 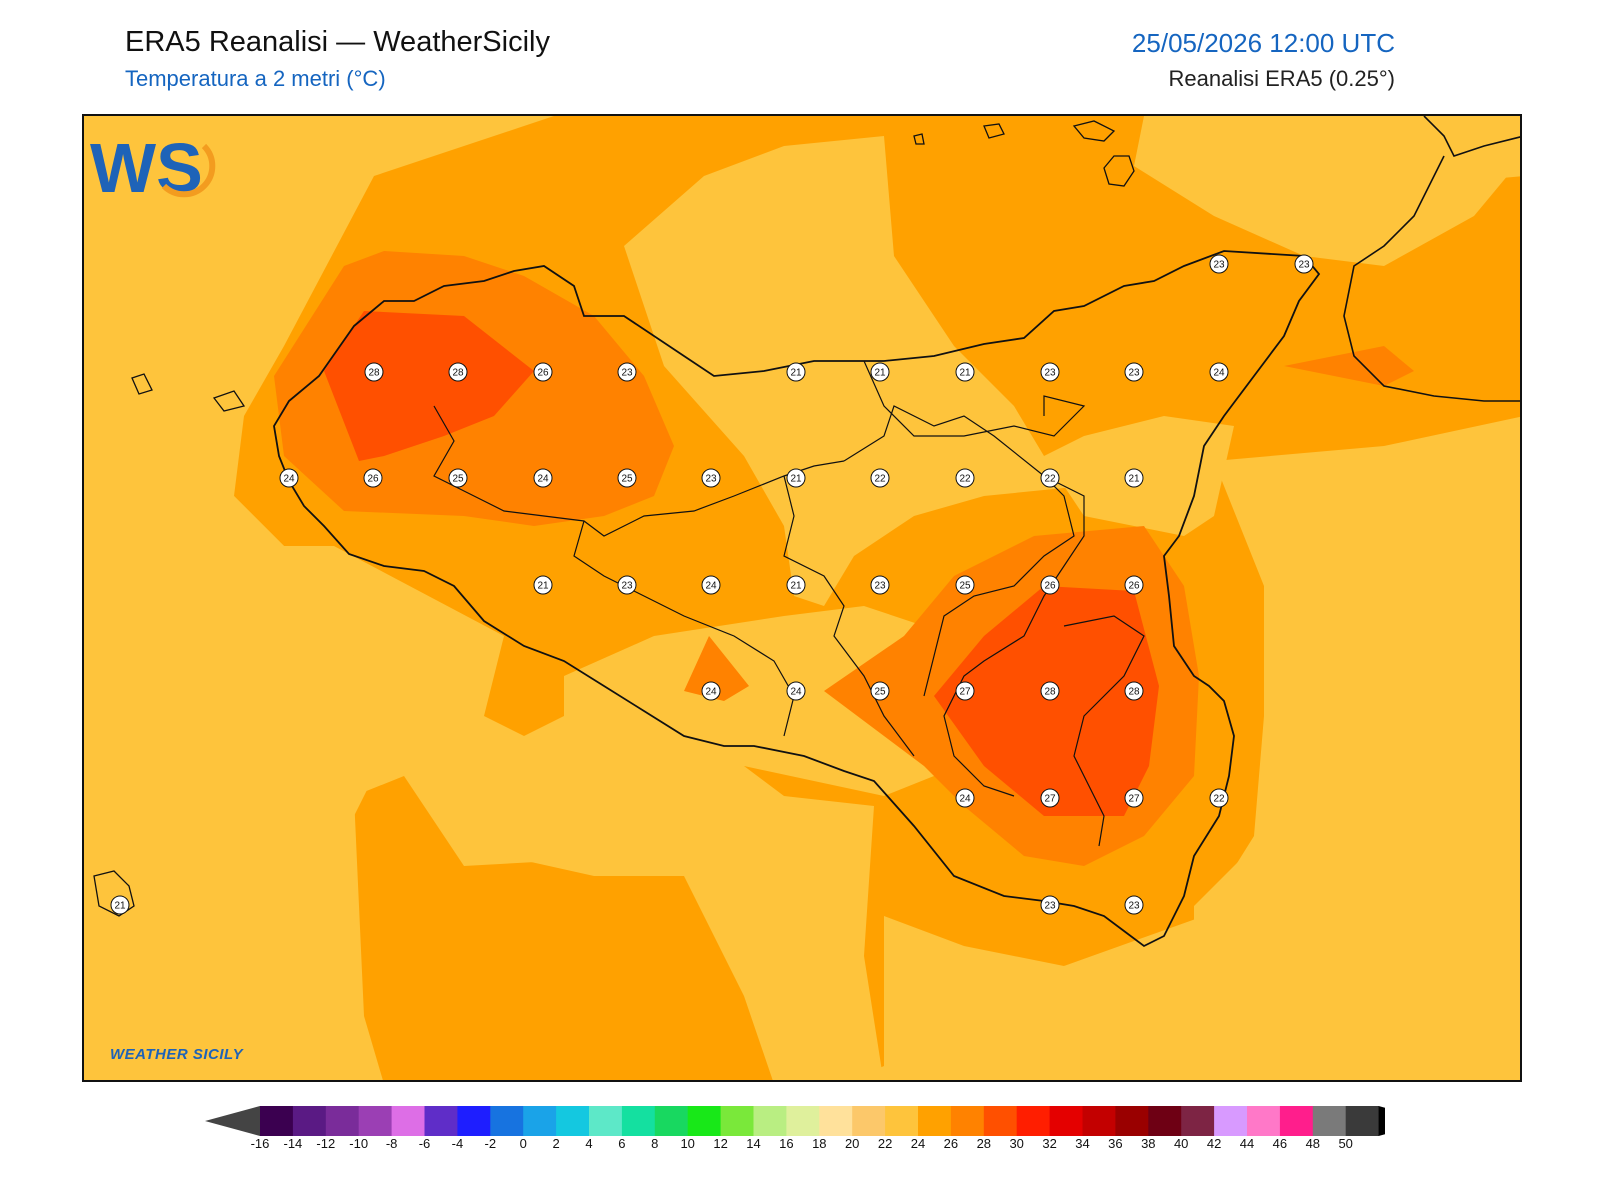 What do you see at coordinates (1381, 1121) in the screenshot?
I see `colorbar-right-arrow` at bounding box center [1381, 1121].